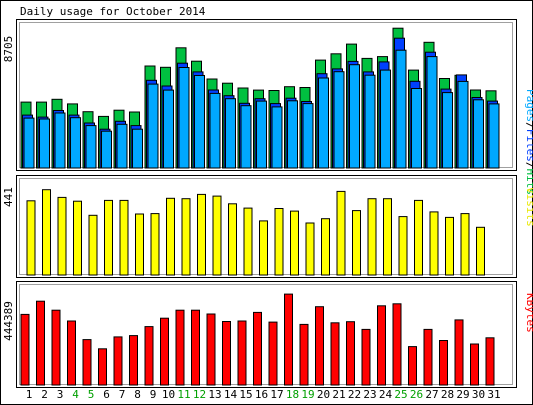 Image resolution: width=533 pixels, height=405 pixels. Describe the element at coordinates (113, 11) in the screenshot. I see `chart-title: Daily usage for October 2014` at that location.